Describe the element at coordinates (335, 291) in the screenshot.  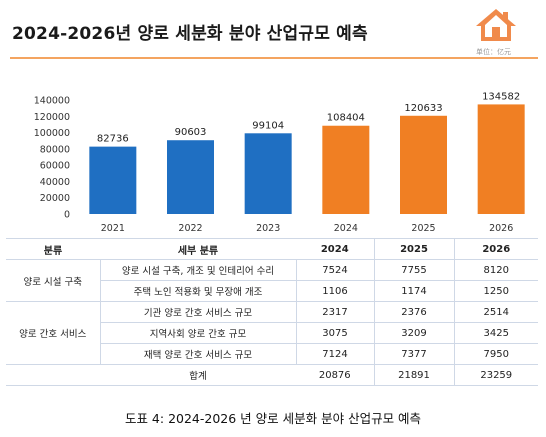
I see `cell-2024: 1106` at that location.